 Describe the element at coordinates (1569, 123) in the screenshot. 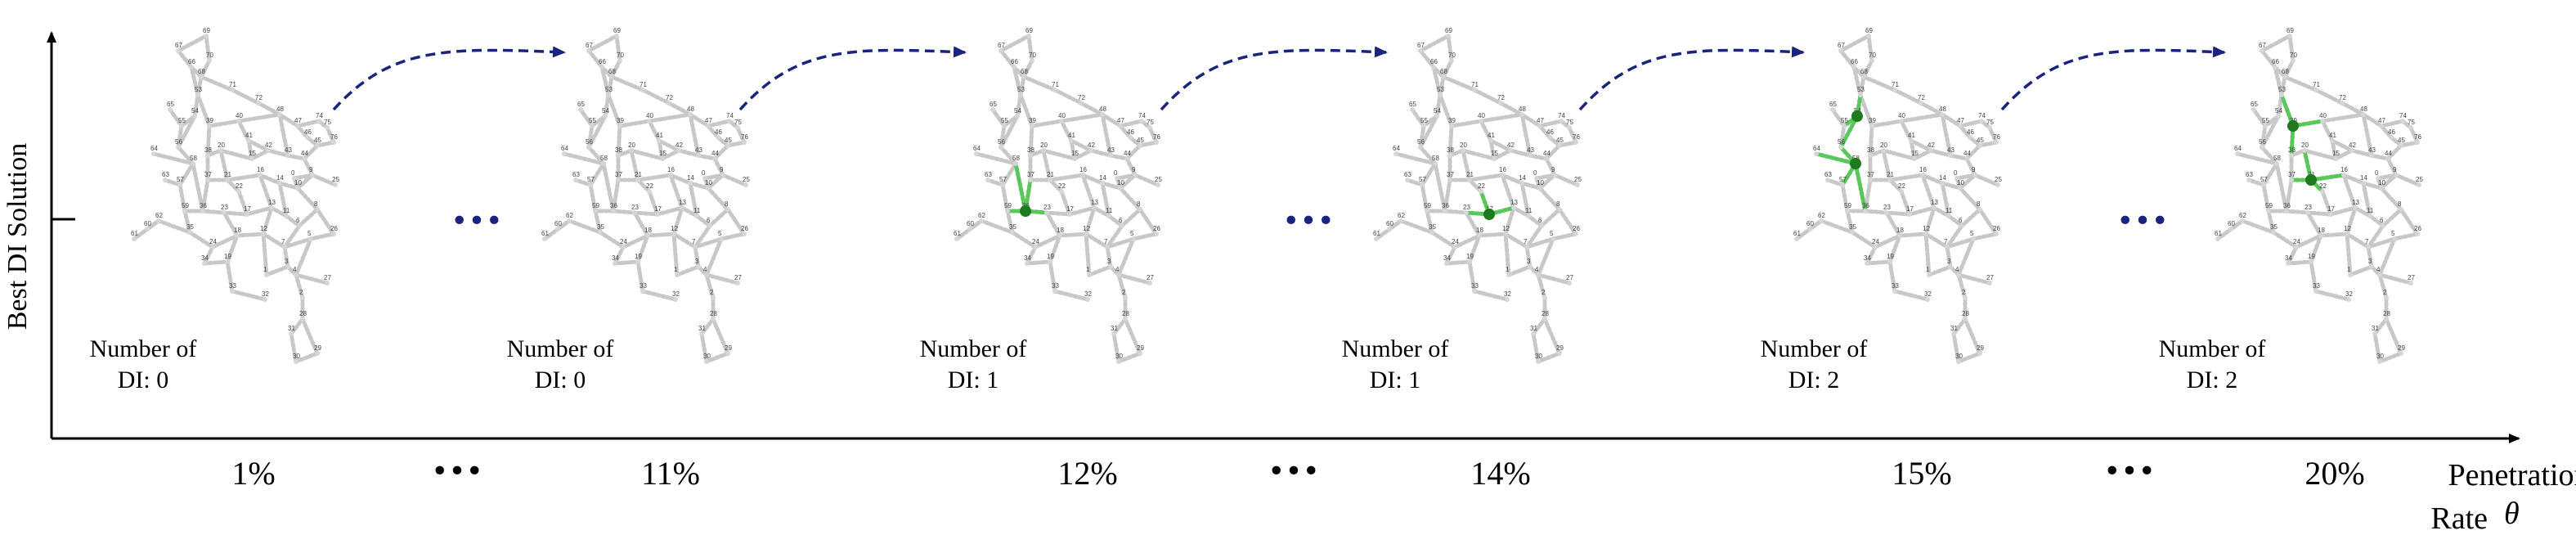

I see `node-label: 75` at that location.